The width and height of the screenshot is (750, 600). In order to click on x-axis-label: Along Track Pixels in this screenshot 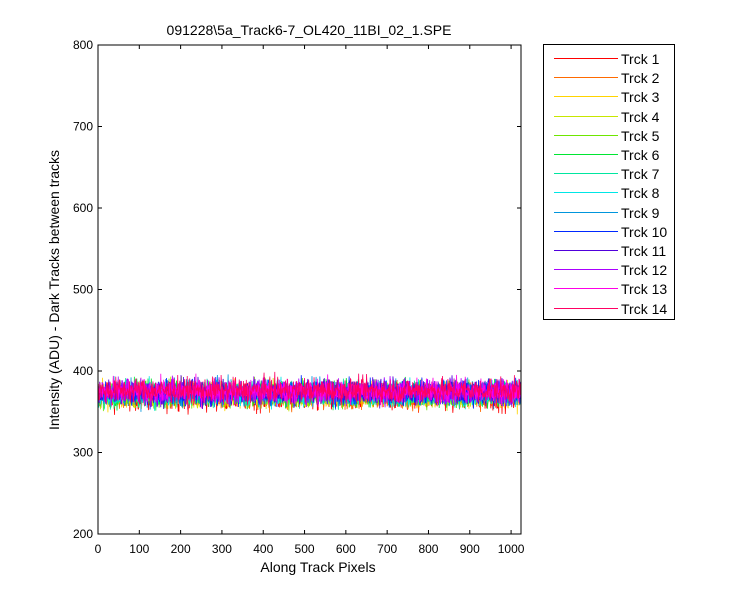, I will do `click(317, 567)`.